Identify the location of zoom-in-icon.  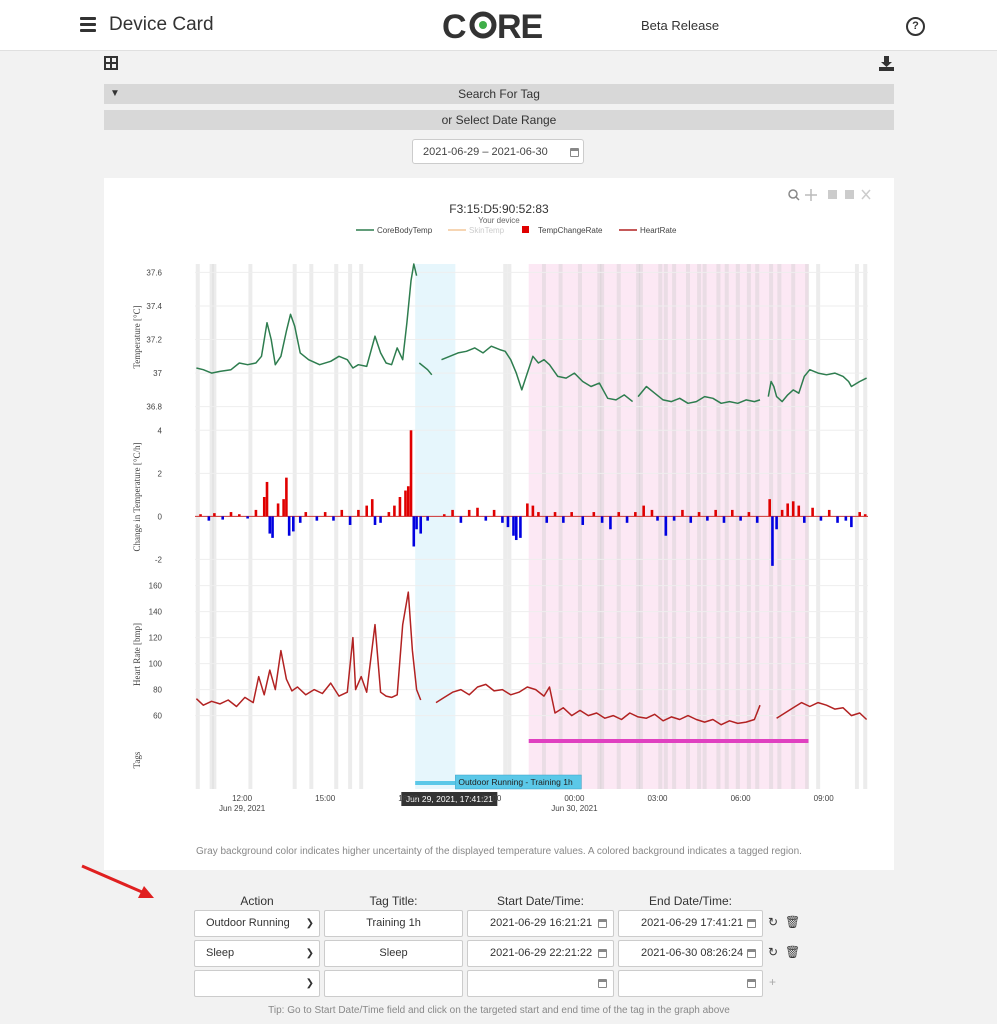
(832, 194).